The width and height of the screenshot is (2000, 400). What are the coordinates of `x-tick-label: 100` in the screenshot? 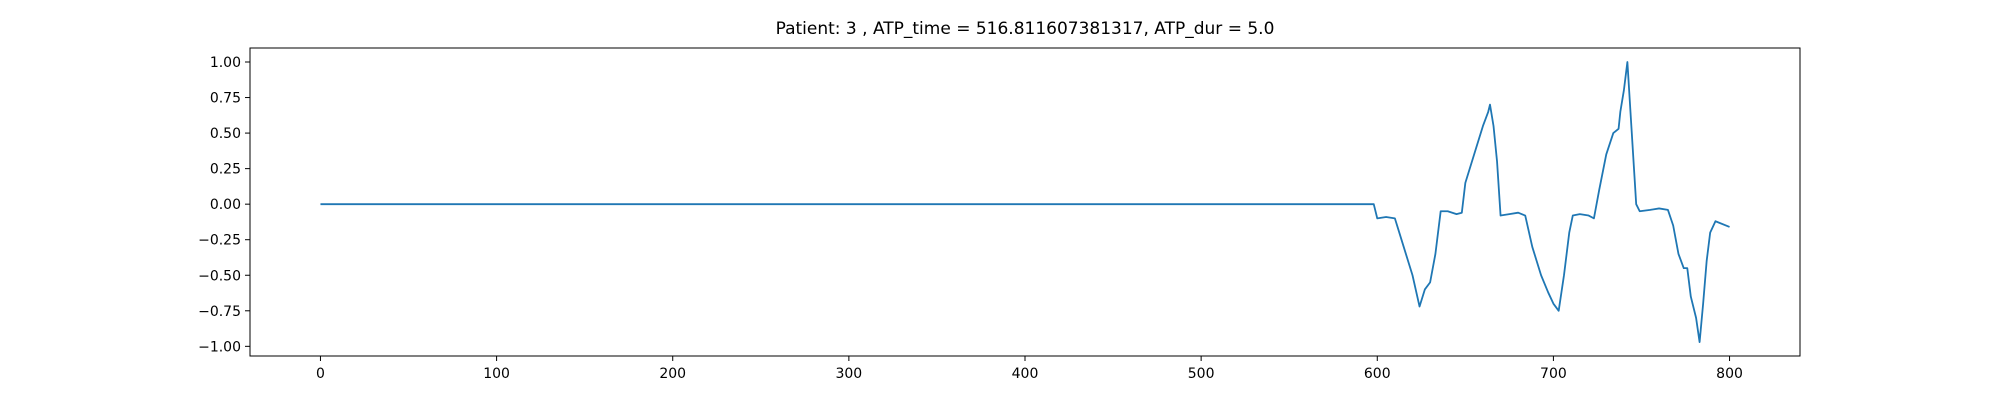 It's located at (496, 374).